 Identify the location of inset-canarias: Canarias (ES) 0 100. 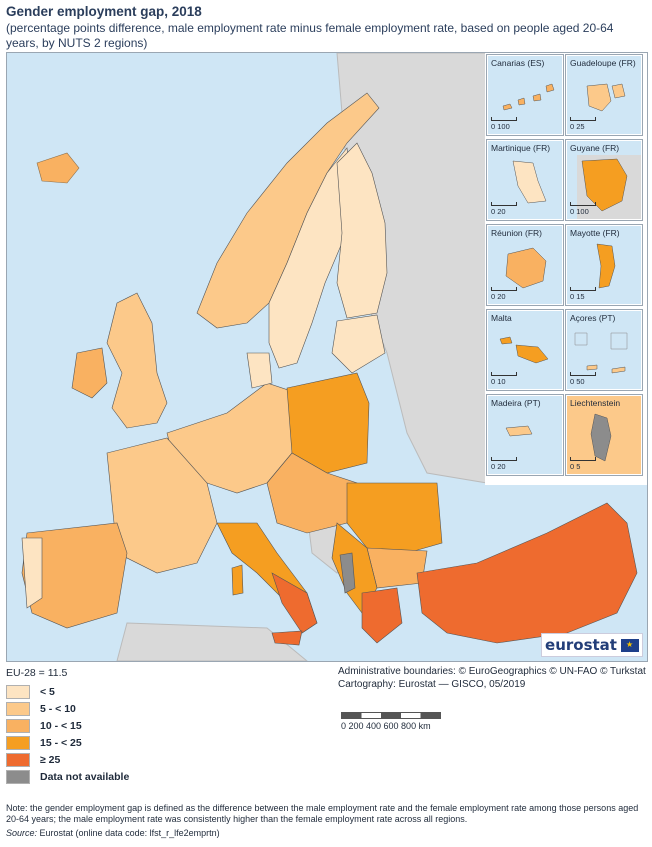
(525, 95).